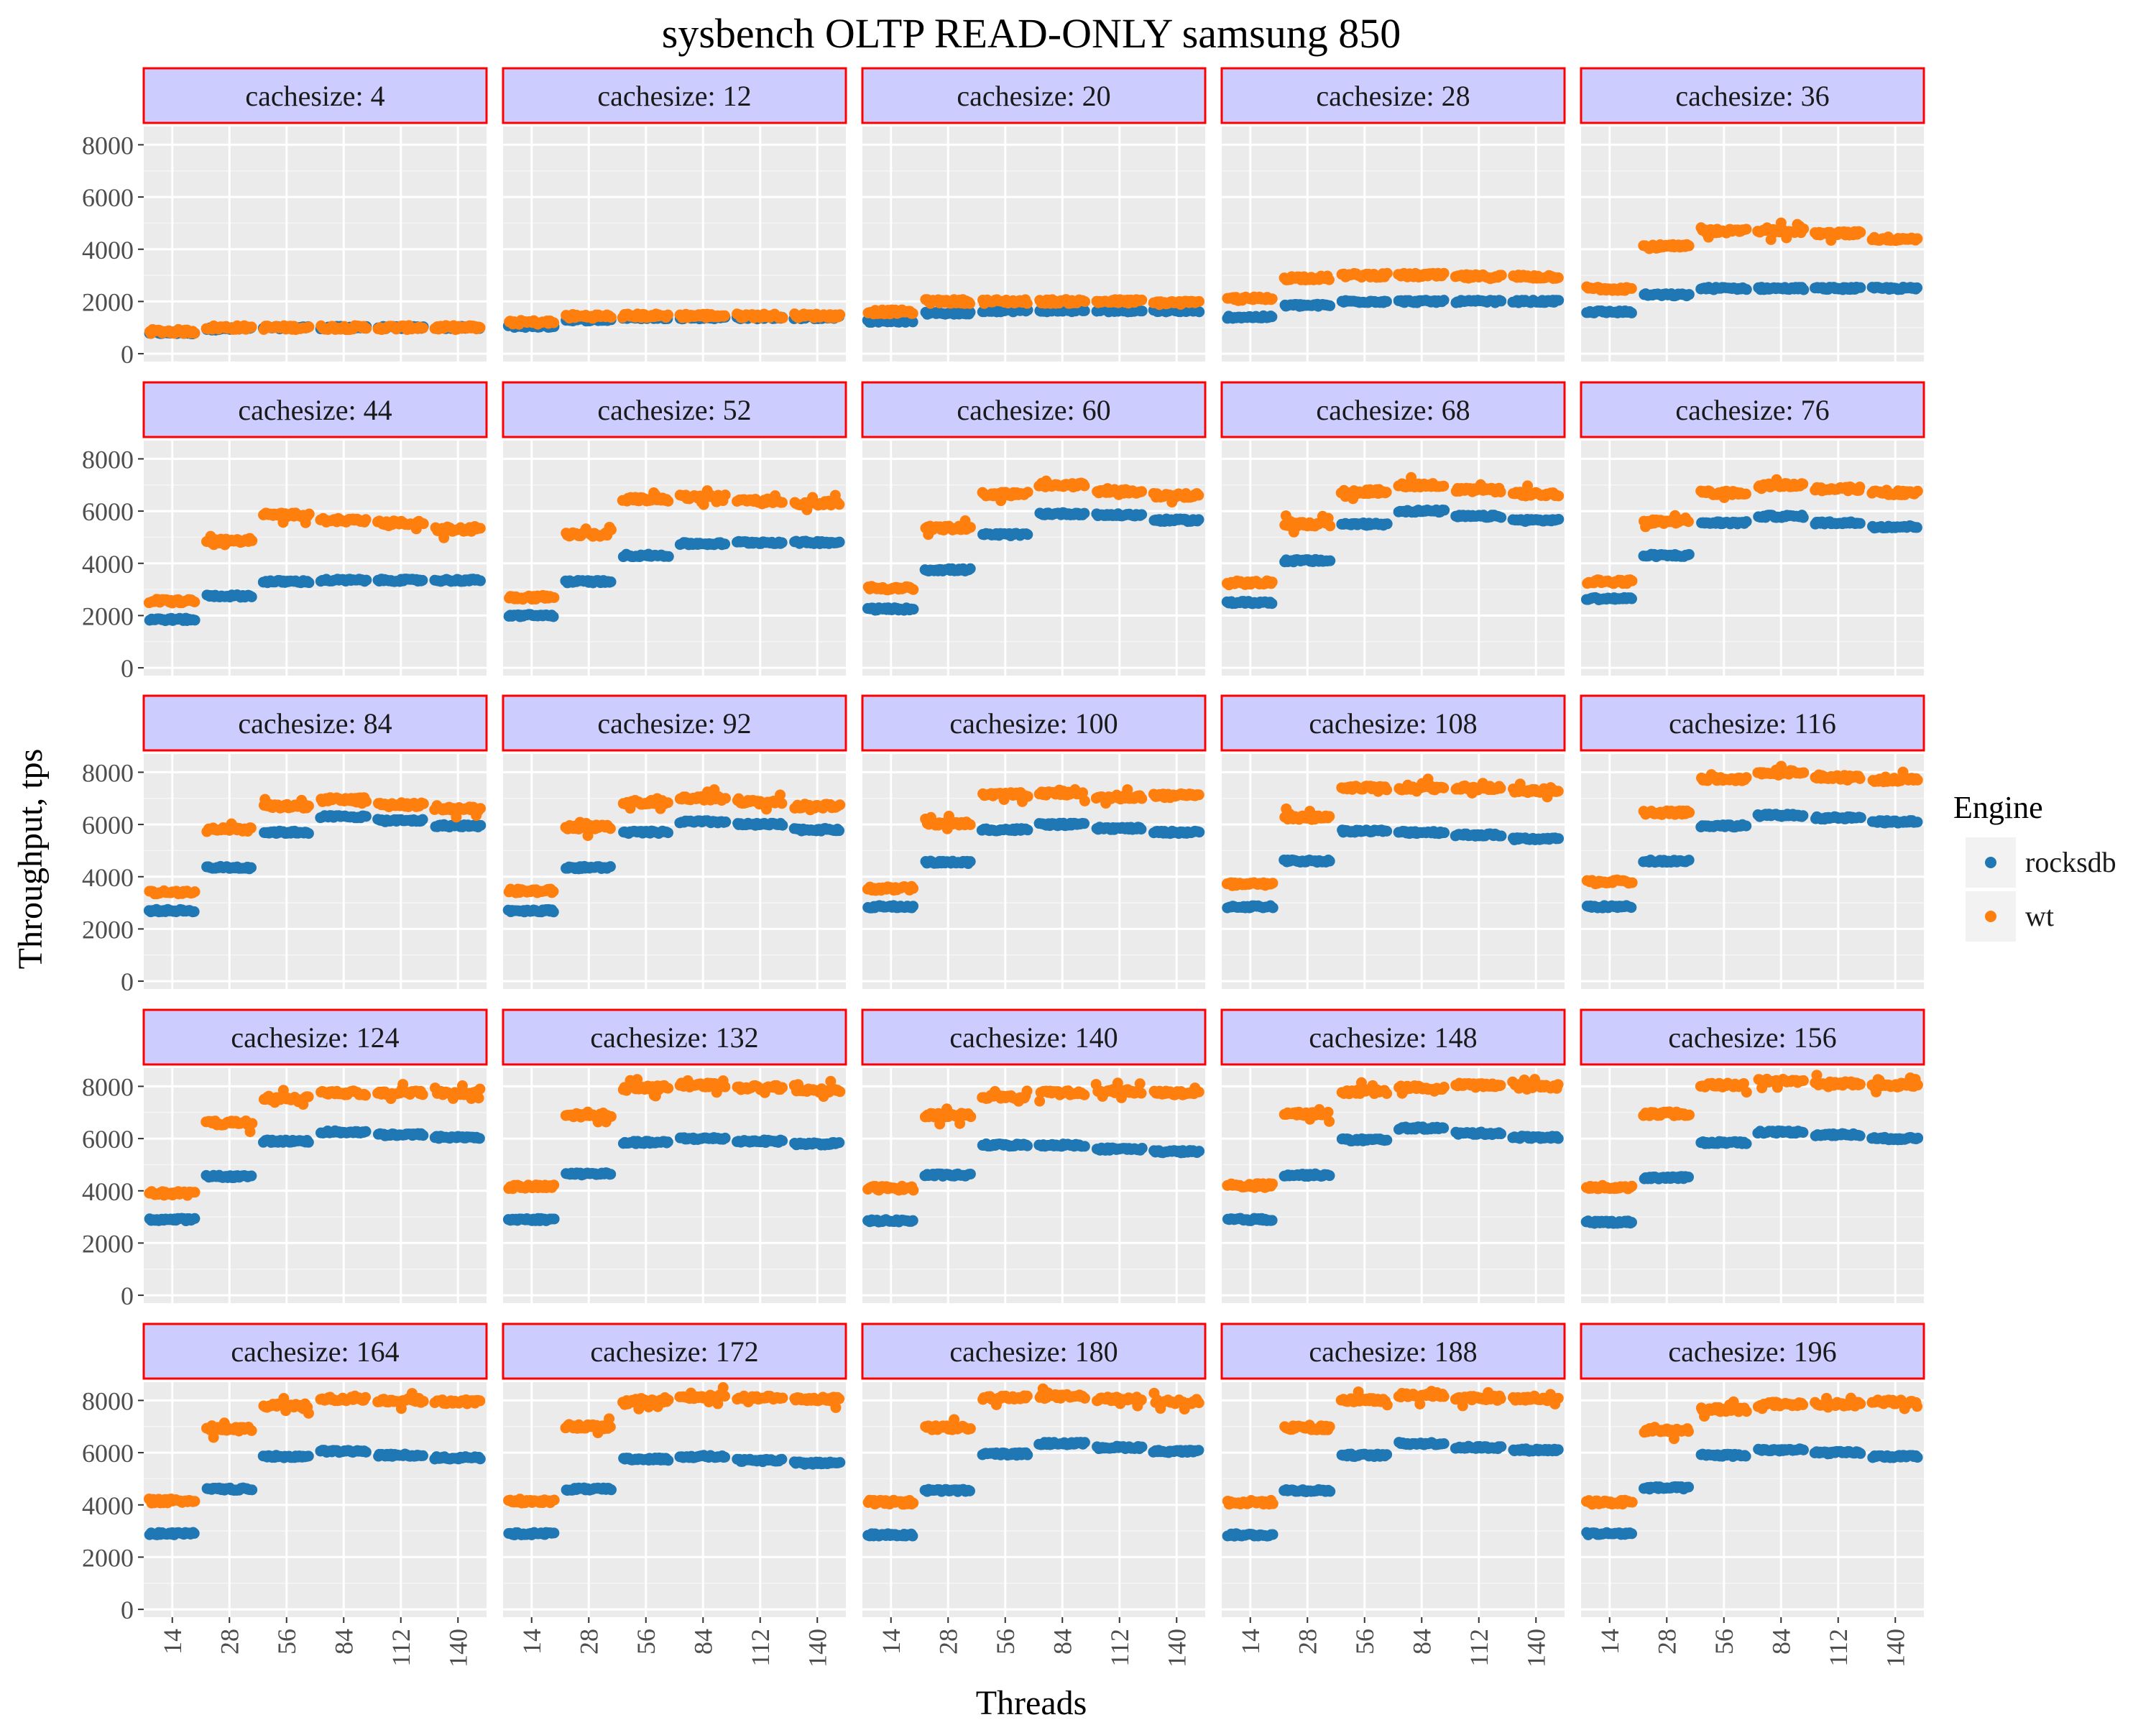  I want to click on facet-panel: cachesize: 100, so click(1034, 841).